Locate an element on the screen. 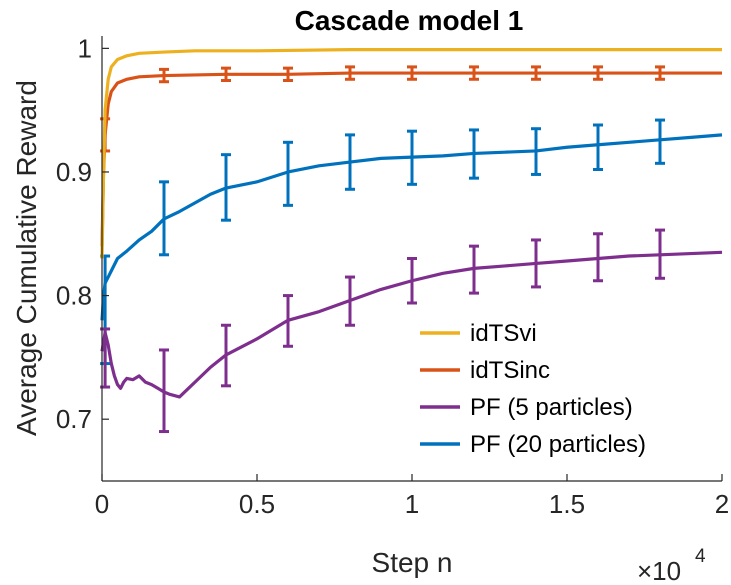 The image size is (731, 585). y-tick-labels: 0.7 0.8 0.9 1 is located at coordinates (74, 233).